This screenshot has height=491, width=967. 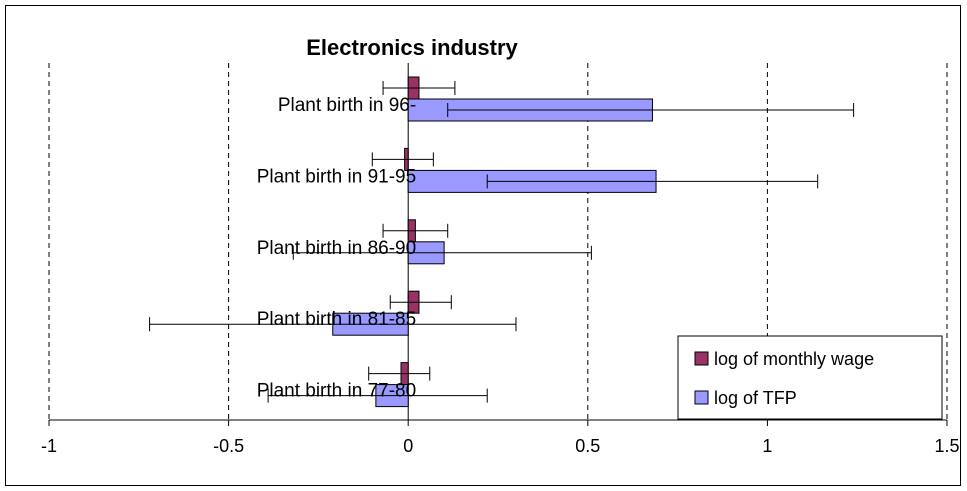 I want to click on x-tick-label: 0, so click(x=408, y=446).